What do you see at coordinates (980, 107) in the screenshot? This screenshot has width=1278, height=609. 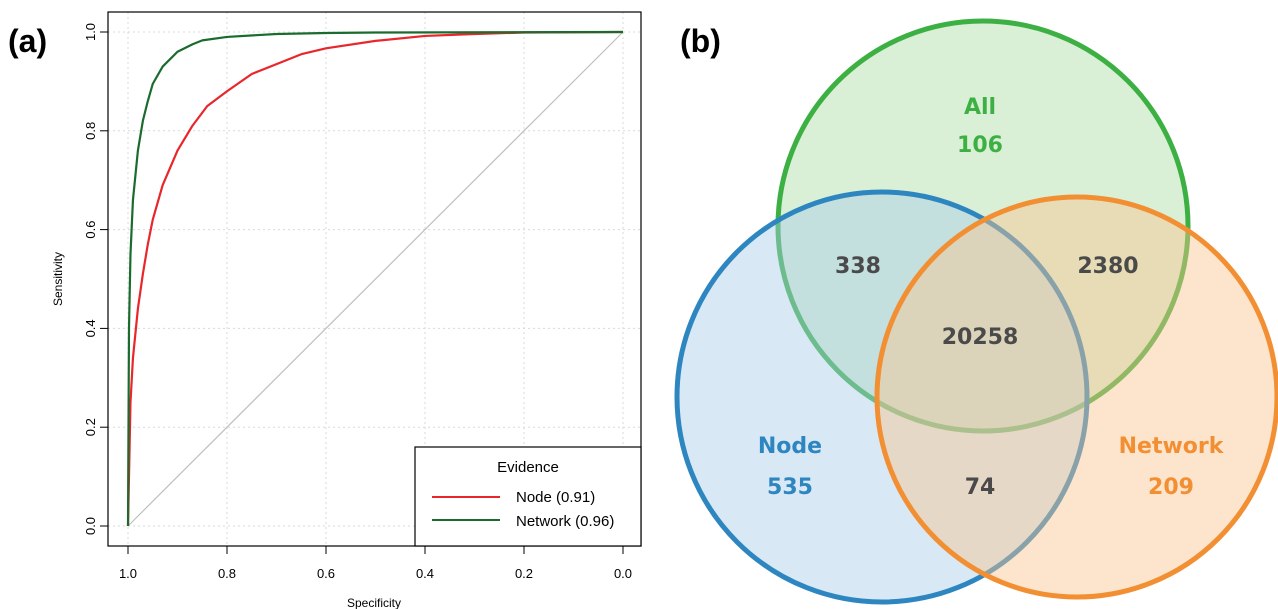 I see `venn-set-label-all: All` at bounding box center [980, 107].